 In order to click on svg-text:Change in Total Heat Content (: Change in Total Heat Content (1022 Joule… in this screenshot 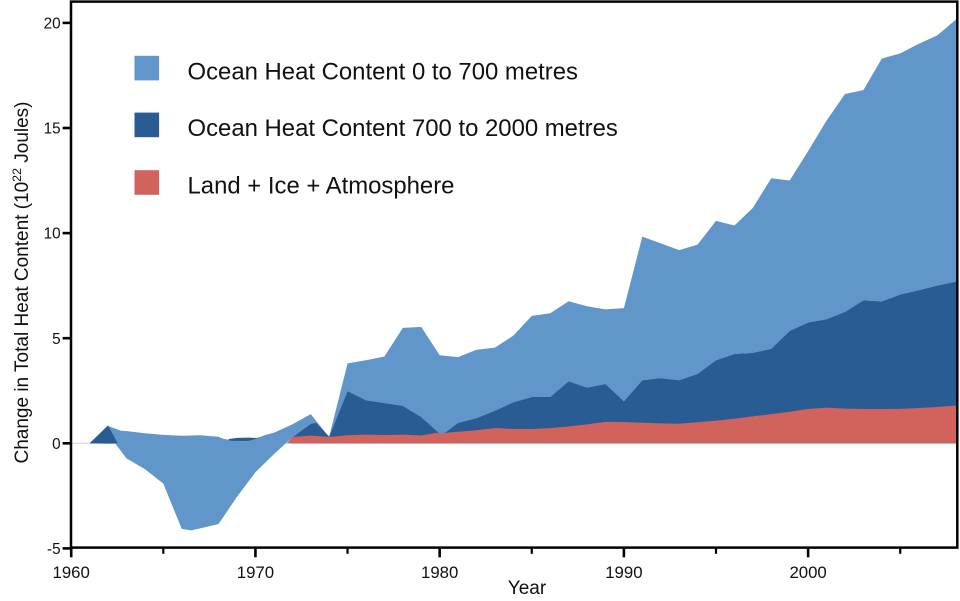, I will do `click(21, 283)`.